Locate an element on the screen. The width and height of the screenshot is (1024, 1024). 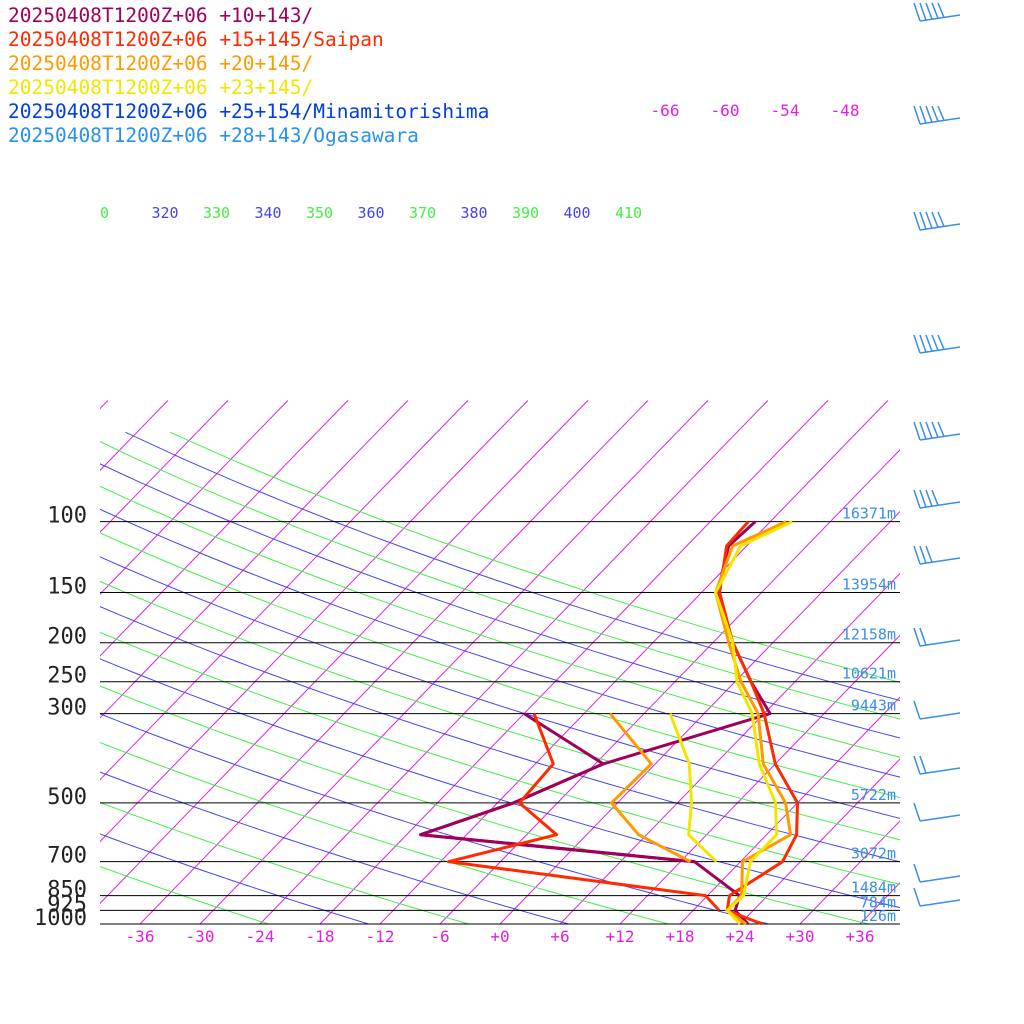
upper-isotherm-label: -66 is located at coordinates (665, 110).